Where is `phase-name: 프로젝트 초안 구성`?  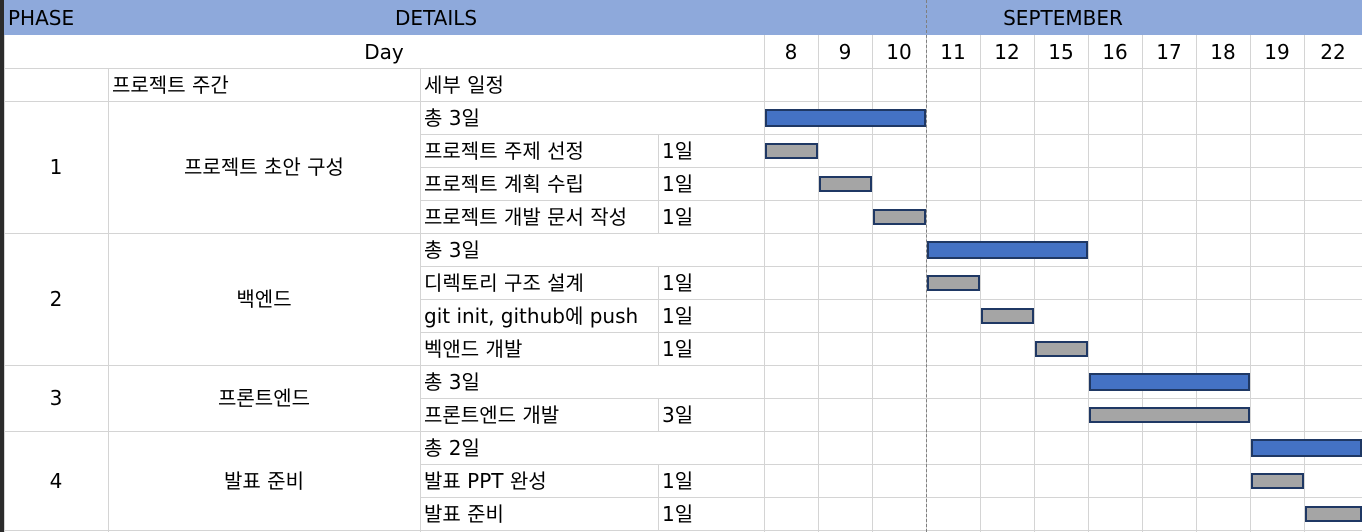 phase-name: 프로젝트 초안 구성 is located at coordinates (264, 167).